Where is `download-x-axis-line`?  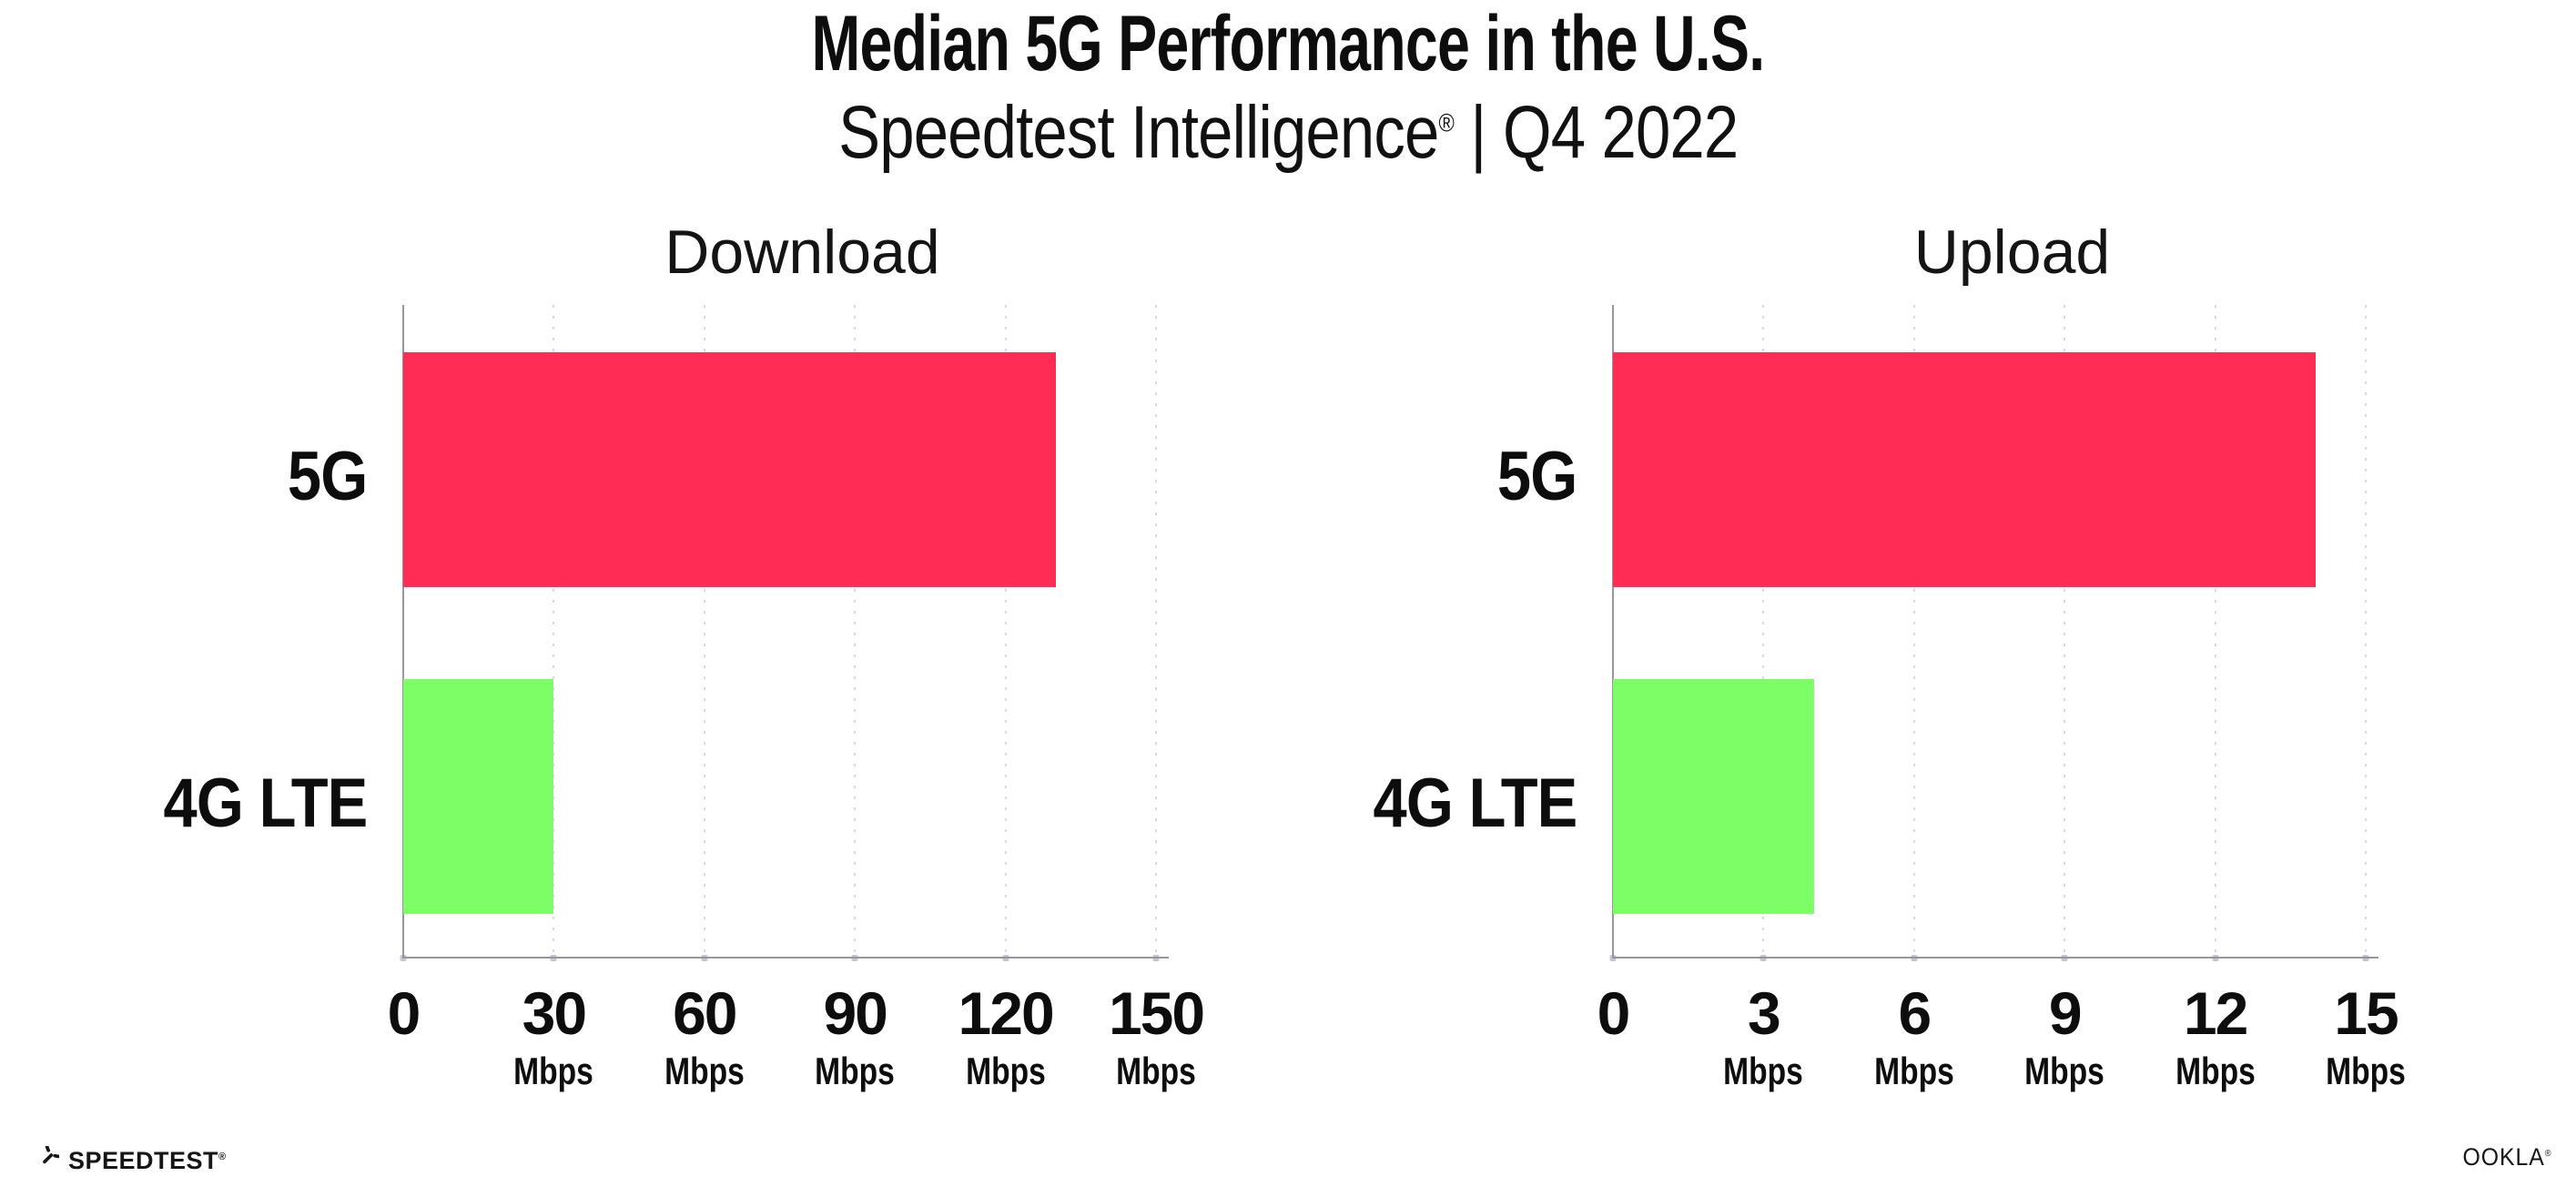 download-x-axis-line is located at coordinates (785, 958).